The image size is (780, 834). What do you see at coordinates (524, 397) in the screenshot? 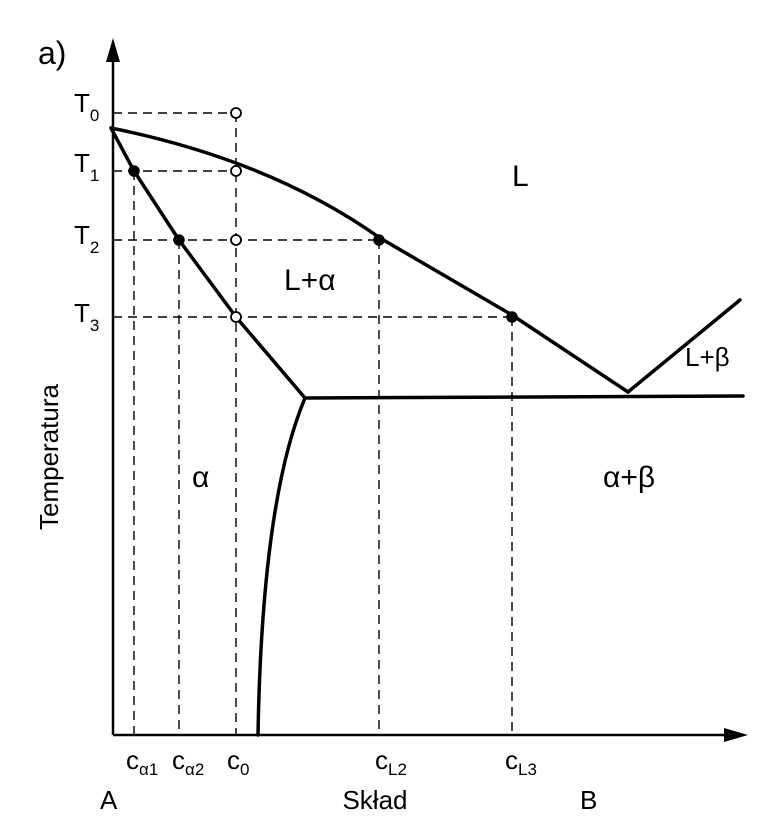
I see `eutectic-isotherm` at bounding box center [524, 397].